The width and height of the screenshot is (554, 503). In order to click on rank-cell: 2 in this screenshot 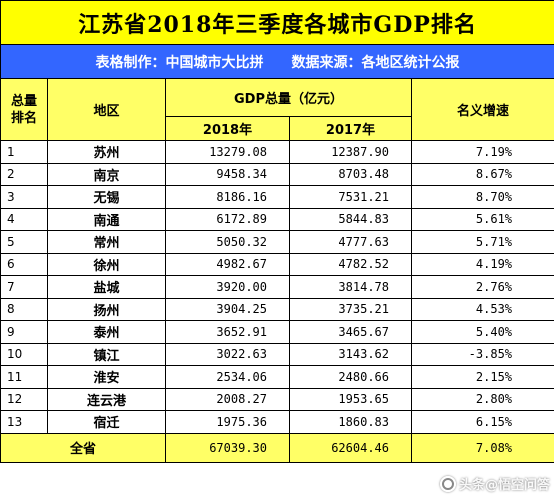, I will do `click(24, 174)`.